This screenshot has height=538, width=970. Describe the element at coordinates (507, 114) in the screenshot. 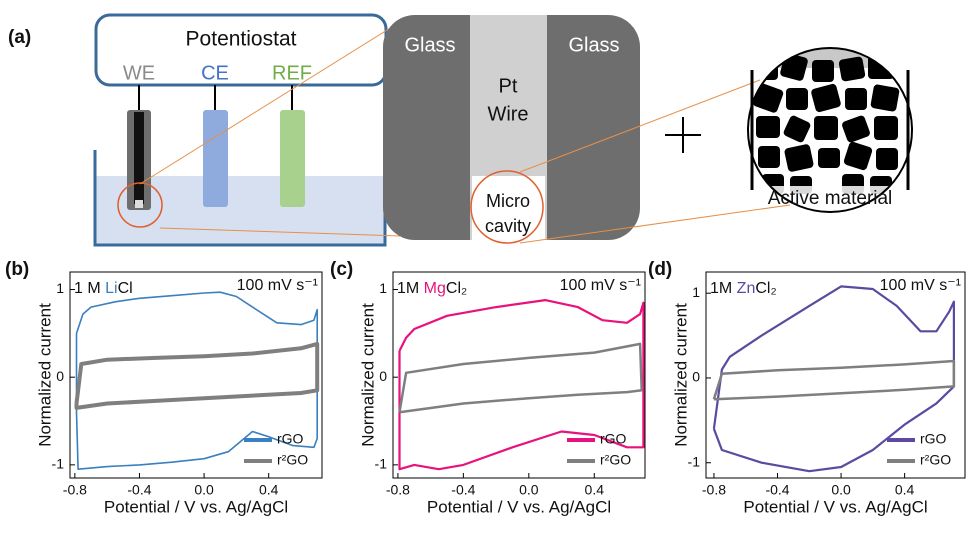

I see `wire-label: Wire` at that location.